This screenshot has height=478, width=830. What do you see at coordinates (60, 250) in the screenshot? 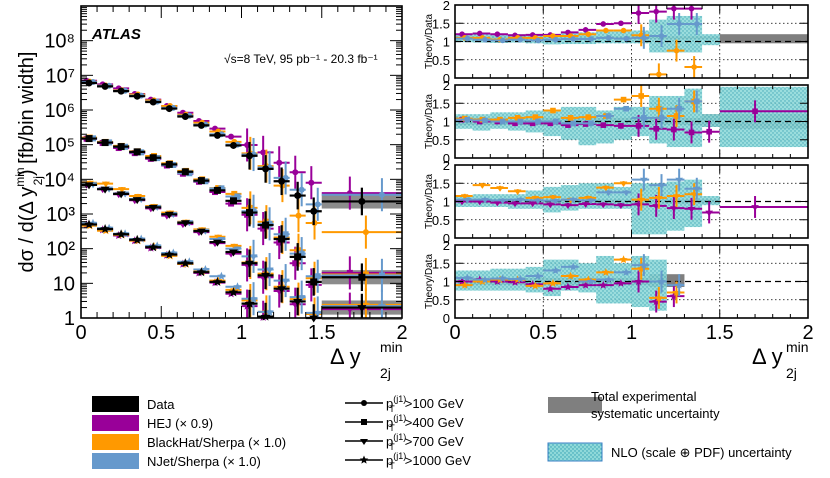
I see `y-tick-label: 10²` at bounding box center [60, 250].